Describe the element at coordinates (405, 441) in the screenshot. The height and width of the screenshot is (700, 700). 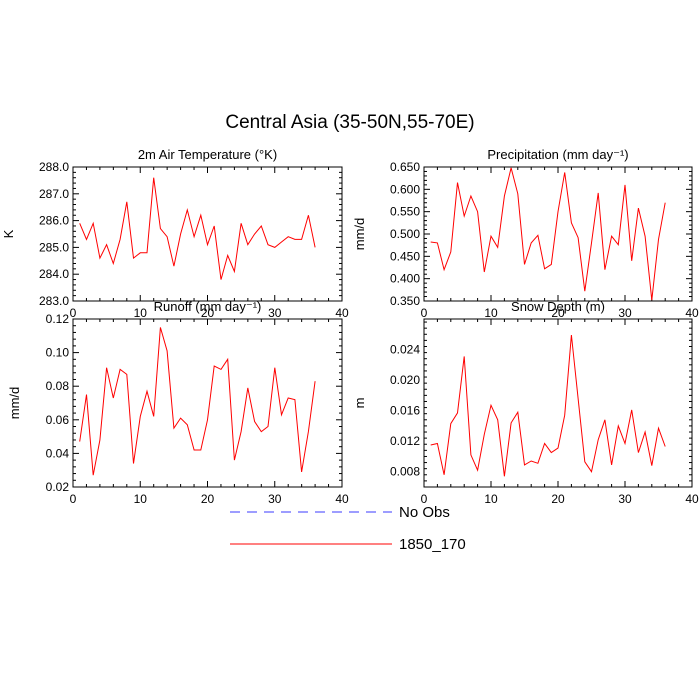
I see `y-tick-label: 0.012` at that location.